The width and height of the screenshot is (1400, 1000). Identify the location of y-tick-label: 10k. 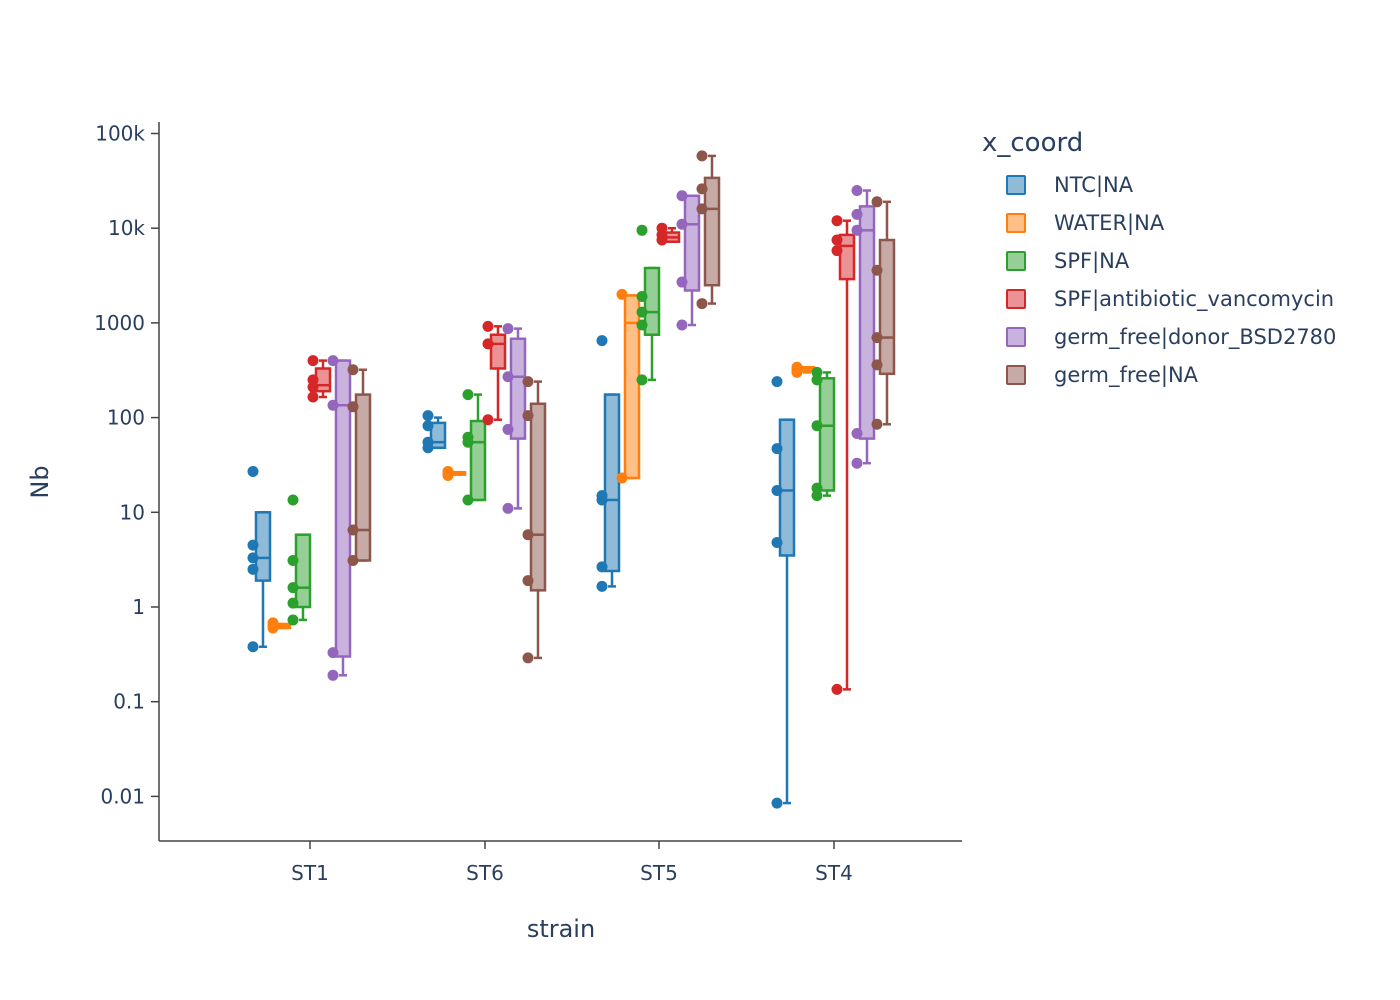
(126, 228).